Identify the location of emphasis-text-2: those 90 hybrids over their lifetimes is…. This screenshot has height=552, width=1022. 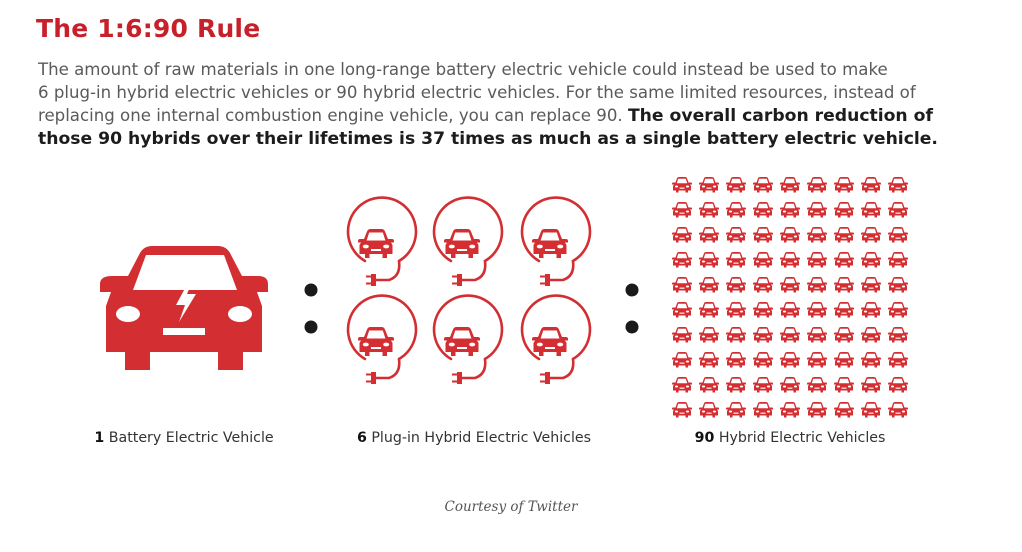
(488, 139).